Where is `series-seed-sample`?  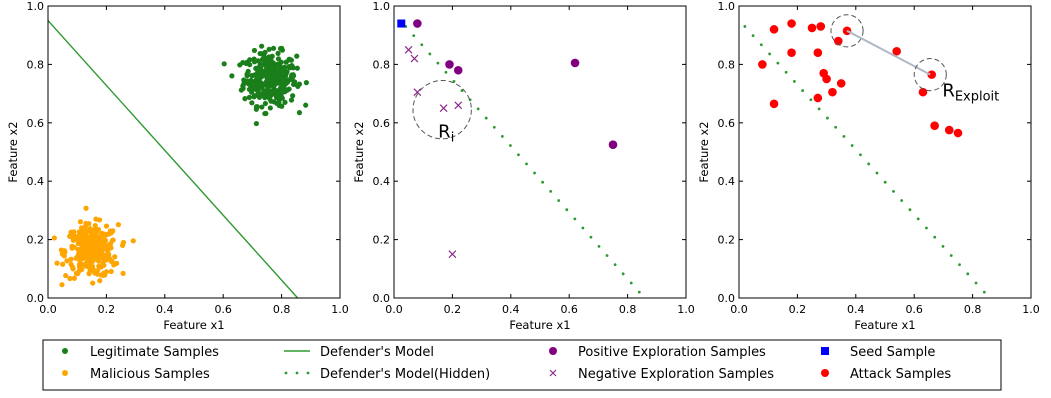 series-seed-sample is located at coordinates (401, 23).